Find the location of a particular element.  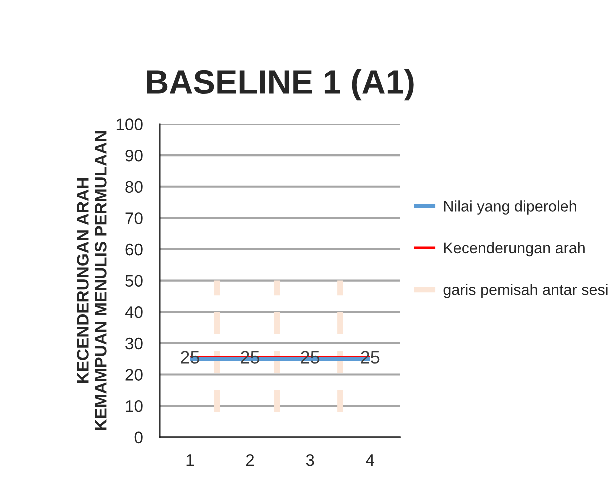

y-tick-label: 0 is located at coordinates (138, 438).